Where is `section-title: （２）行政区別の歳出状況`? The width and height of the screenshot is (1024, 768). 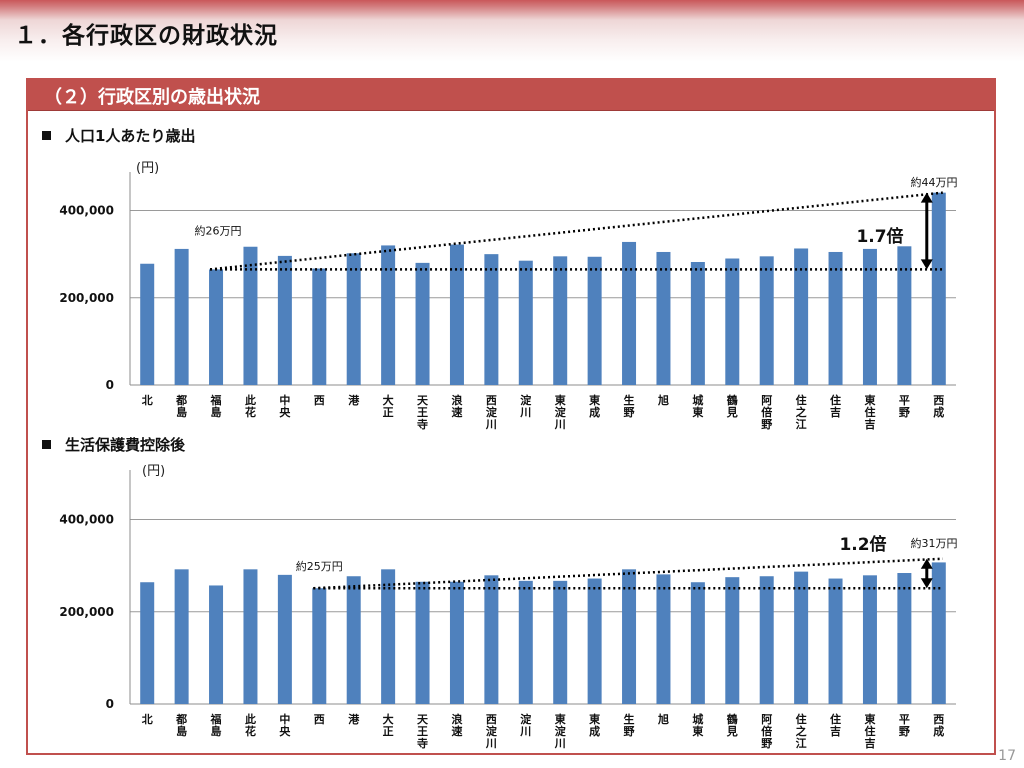 section-title: （２）行政区別の歳出状況 is located at coordinates (152, 97).